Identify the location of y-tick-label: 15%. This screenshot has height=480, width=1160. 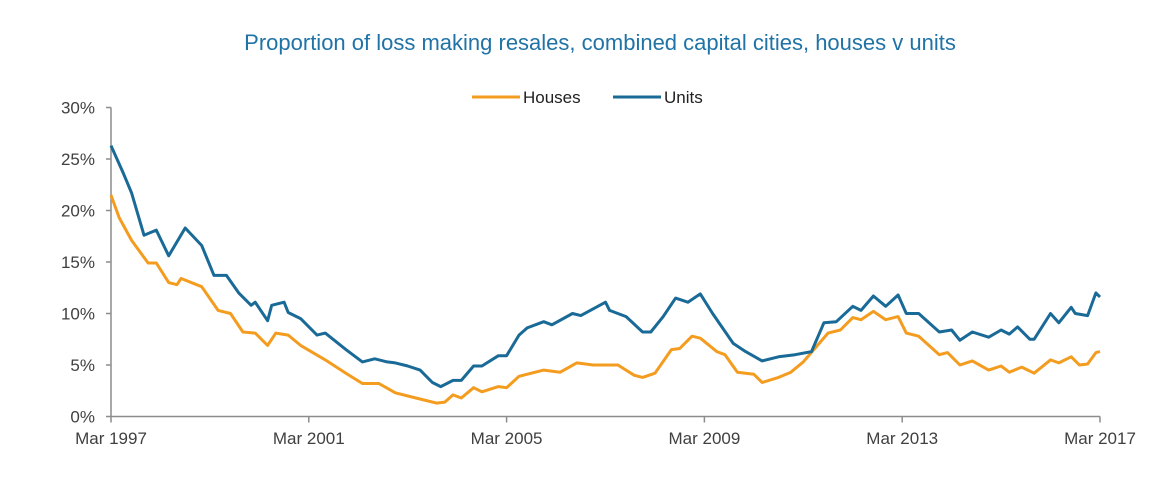
(78, 262).